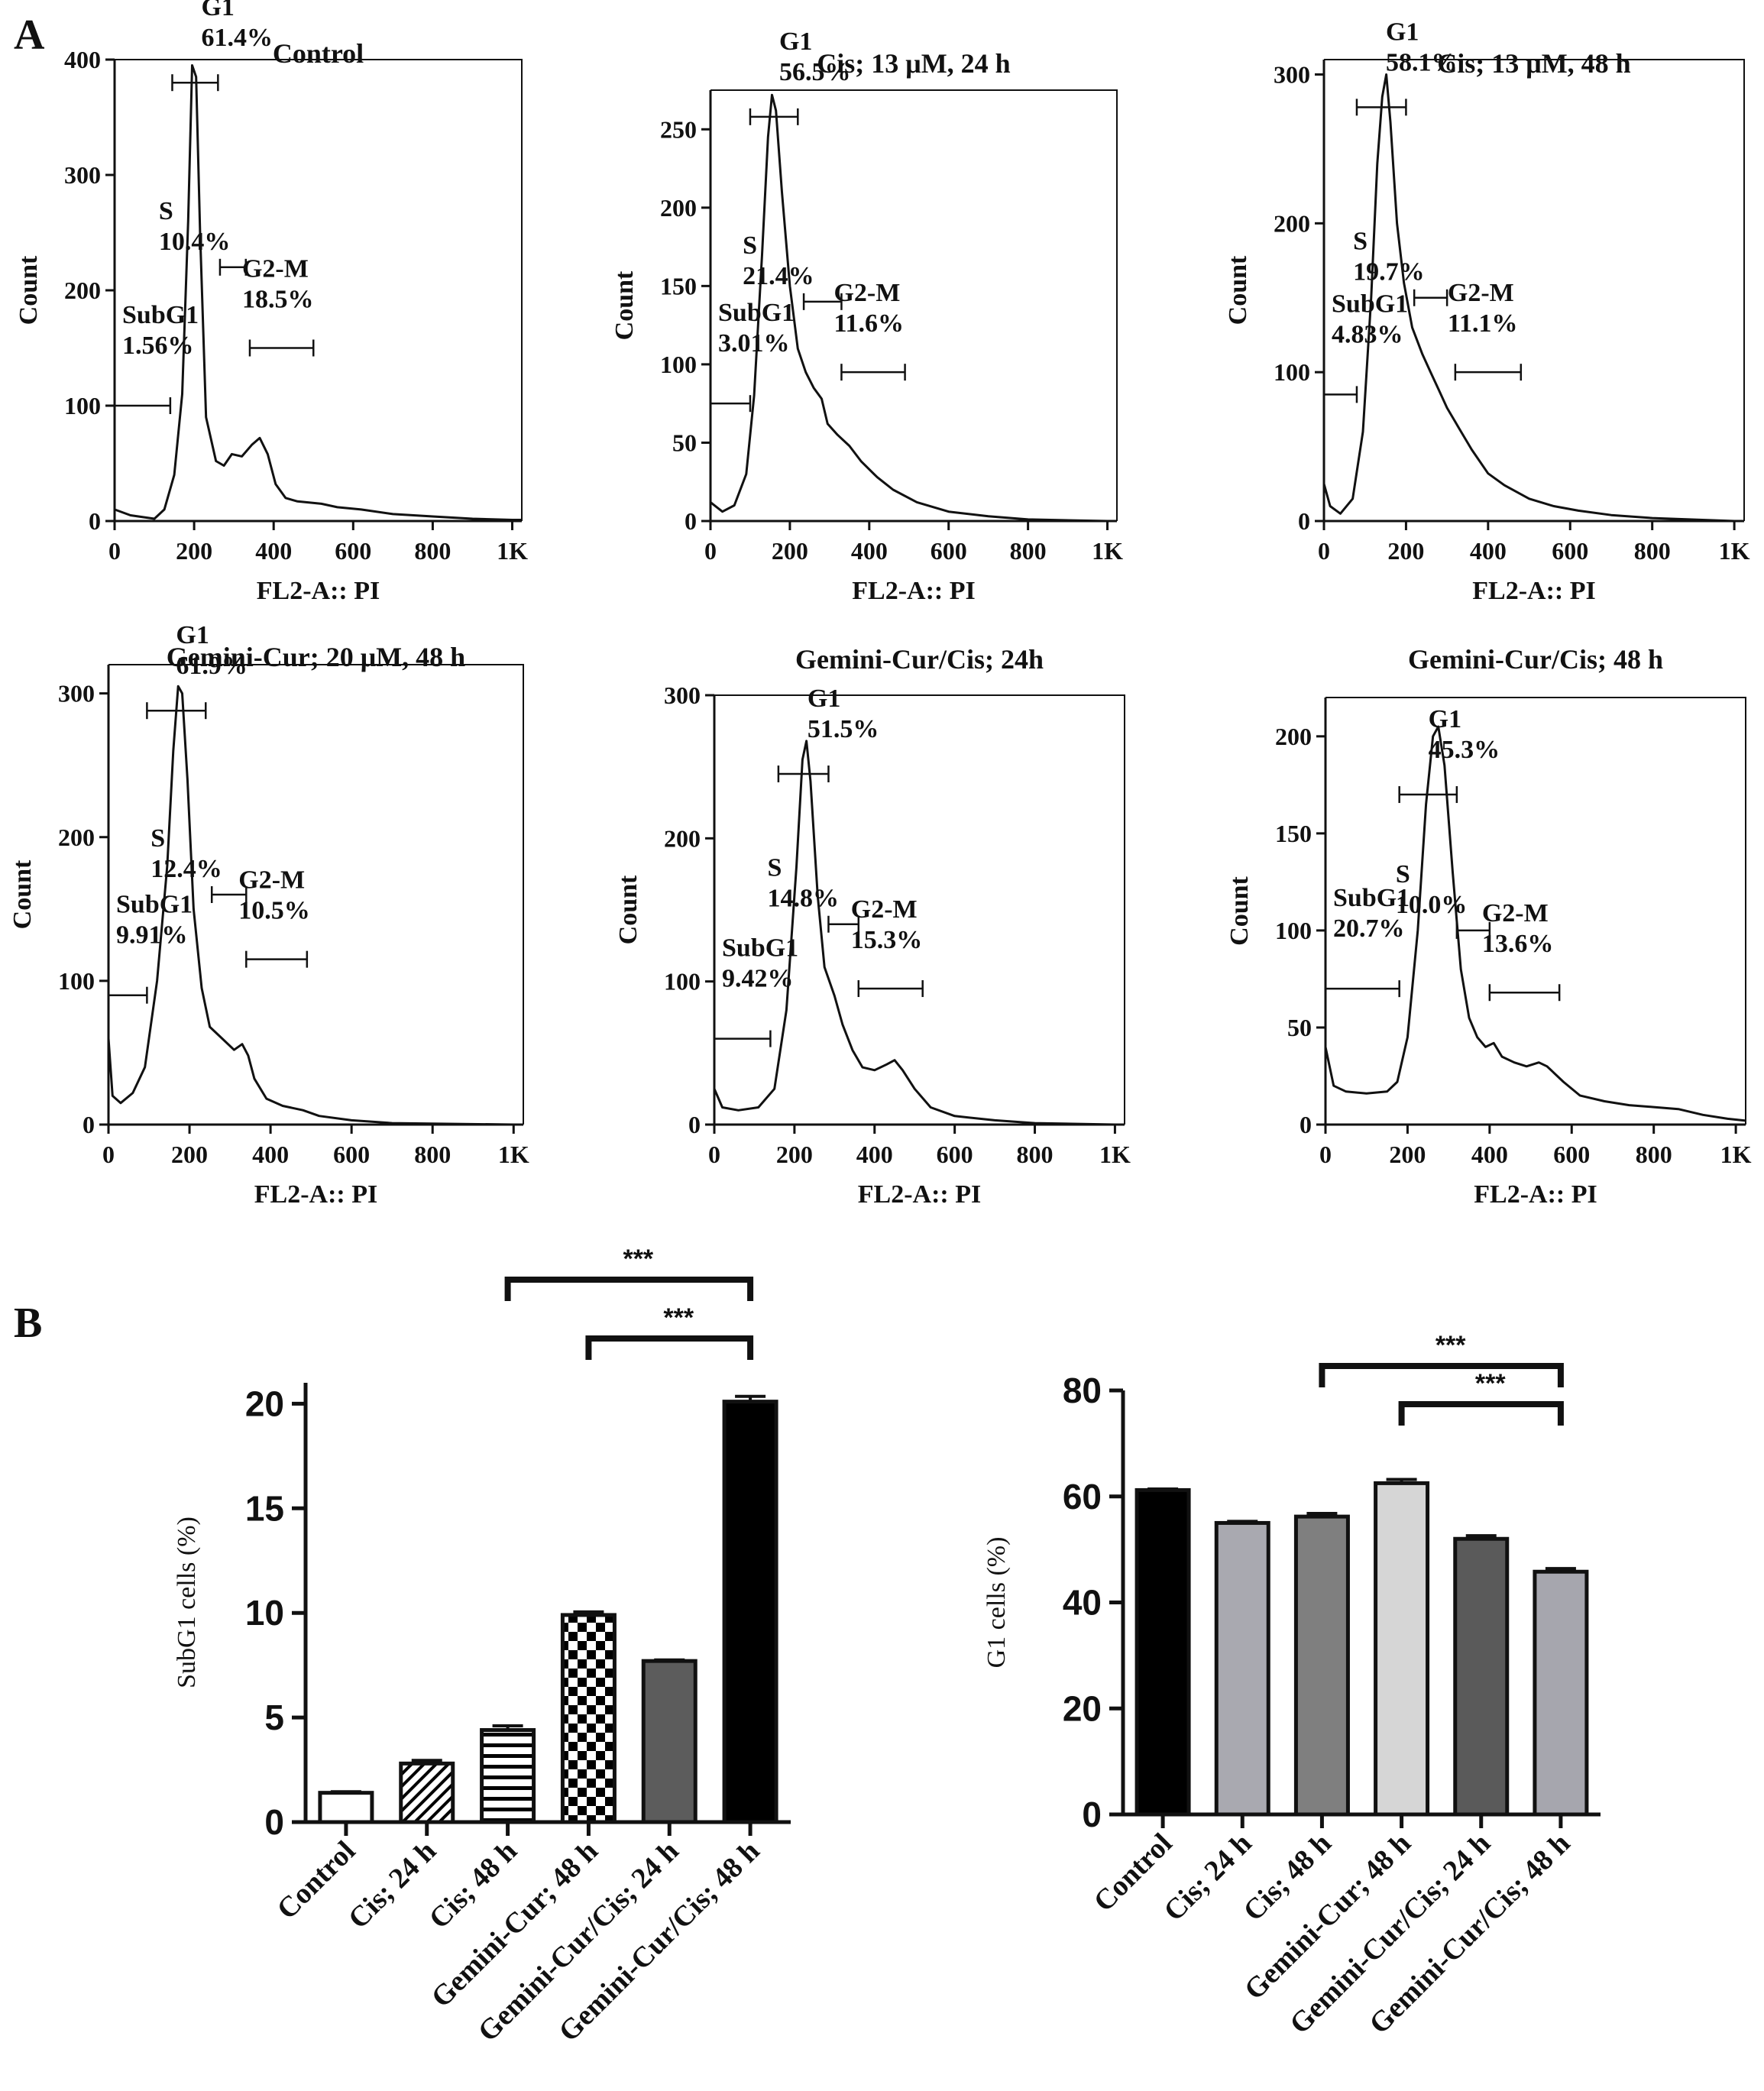 This screenshot has height=2091, width=1764. I want to click on gate-g2-m: G2-M 18.5%, so click(278, 306).